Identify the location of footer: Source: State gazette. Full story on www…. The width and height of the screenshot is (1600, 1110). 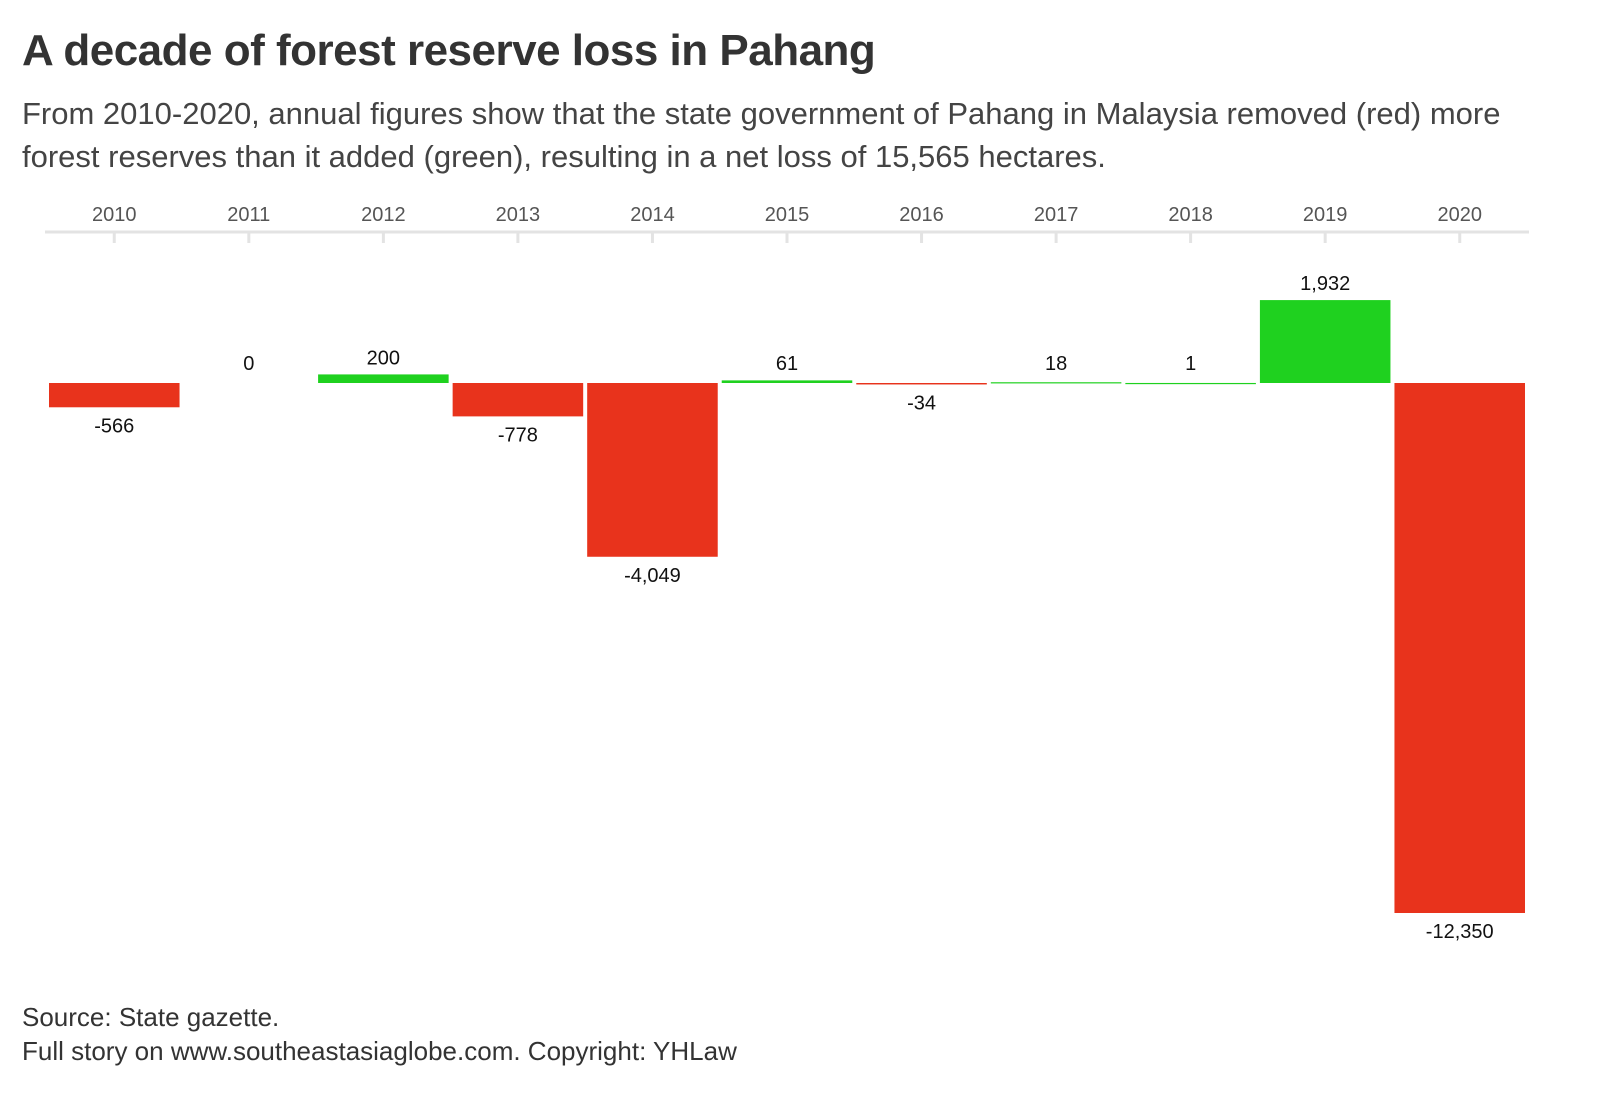
(379, 1034).